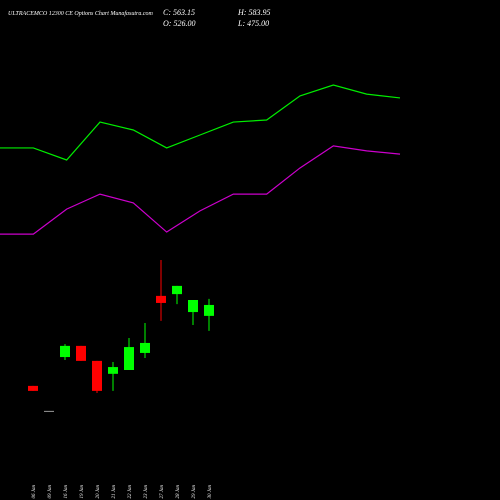 The width and height of the screenshot is (500, 500). I want to click on open-info: O: 526.00, so click(179, 23).